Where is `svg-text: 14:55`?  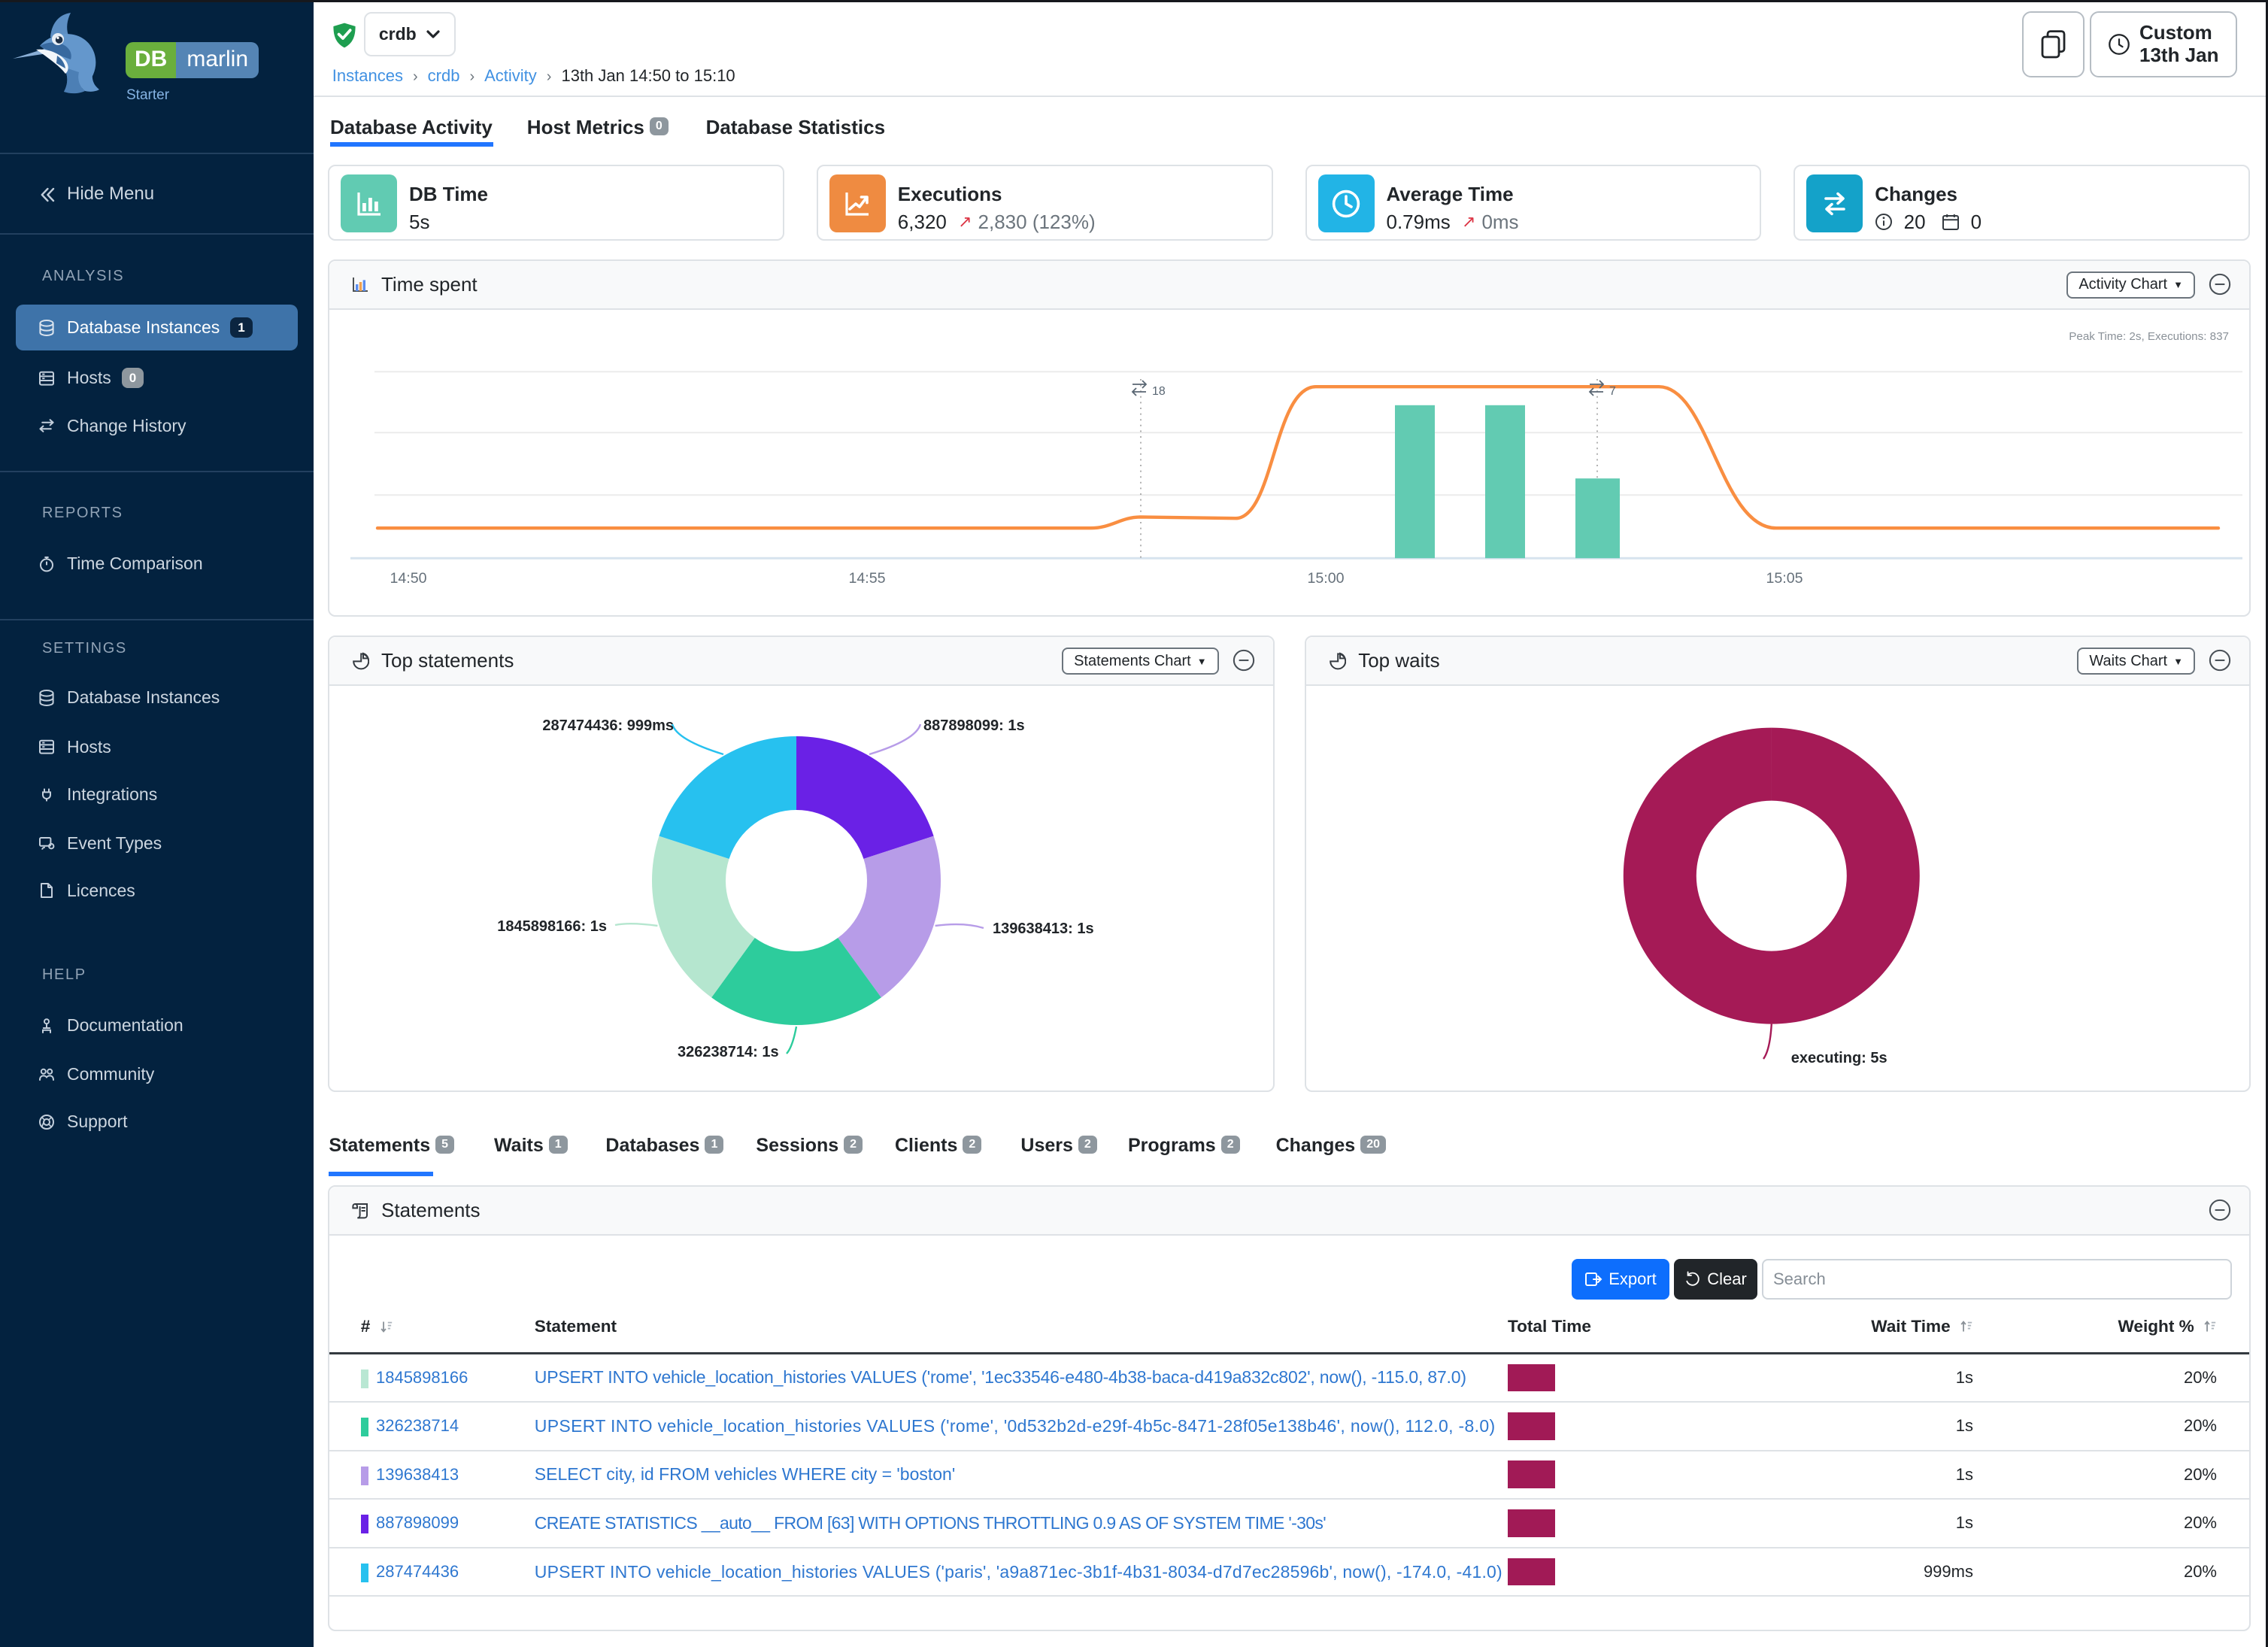 svg-text: 14:55 is located at coordinates (867, 578).